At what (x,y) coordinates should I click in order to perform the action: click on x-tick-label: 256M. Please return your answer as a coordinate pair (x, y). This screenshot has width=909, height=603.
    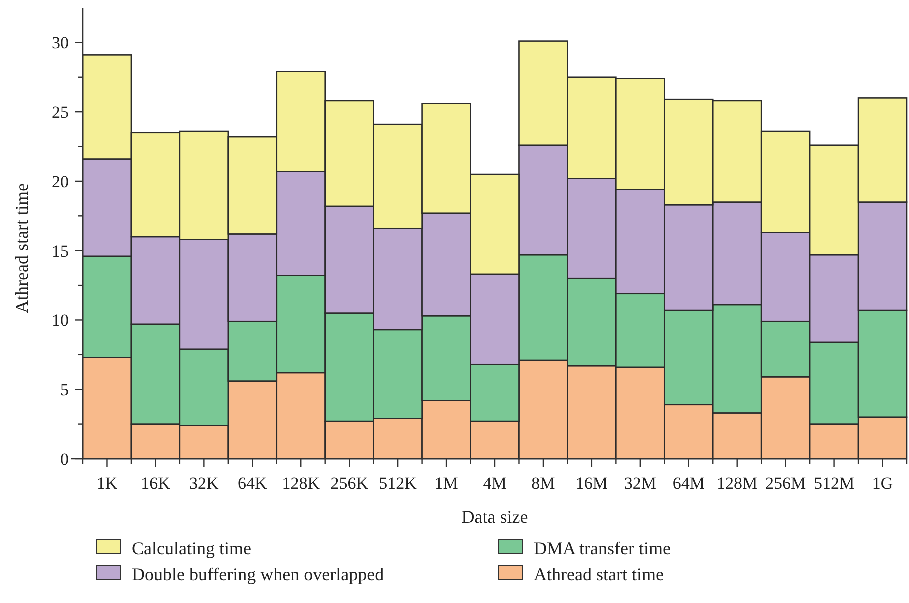
    Looking at the image, I should click on (786, 483).